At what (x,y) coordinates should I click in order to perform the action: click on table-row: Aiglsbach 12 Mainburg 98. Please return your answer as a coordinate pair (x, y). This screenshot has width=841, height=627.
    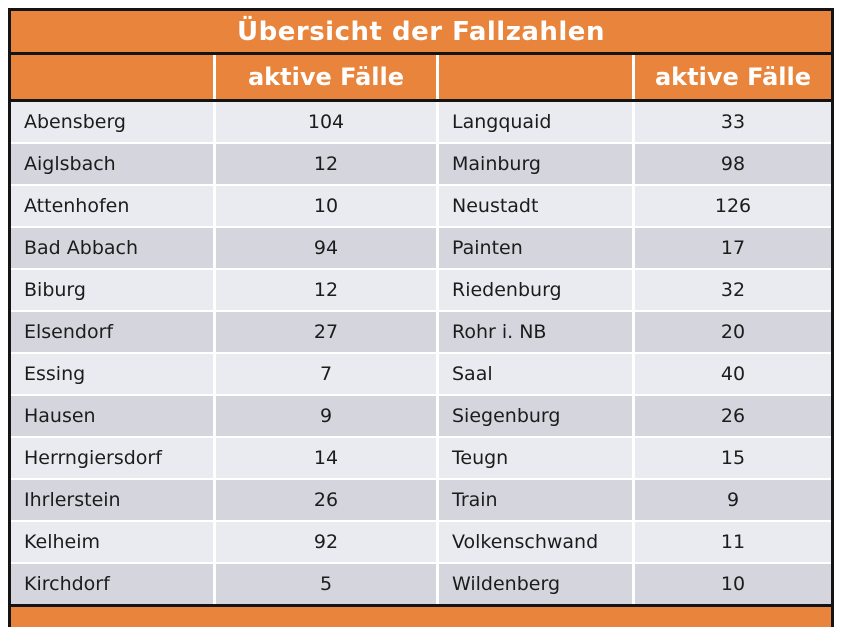
    Looking at the image, I should click on (421, 164).